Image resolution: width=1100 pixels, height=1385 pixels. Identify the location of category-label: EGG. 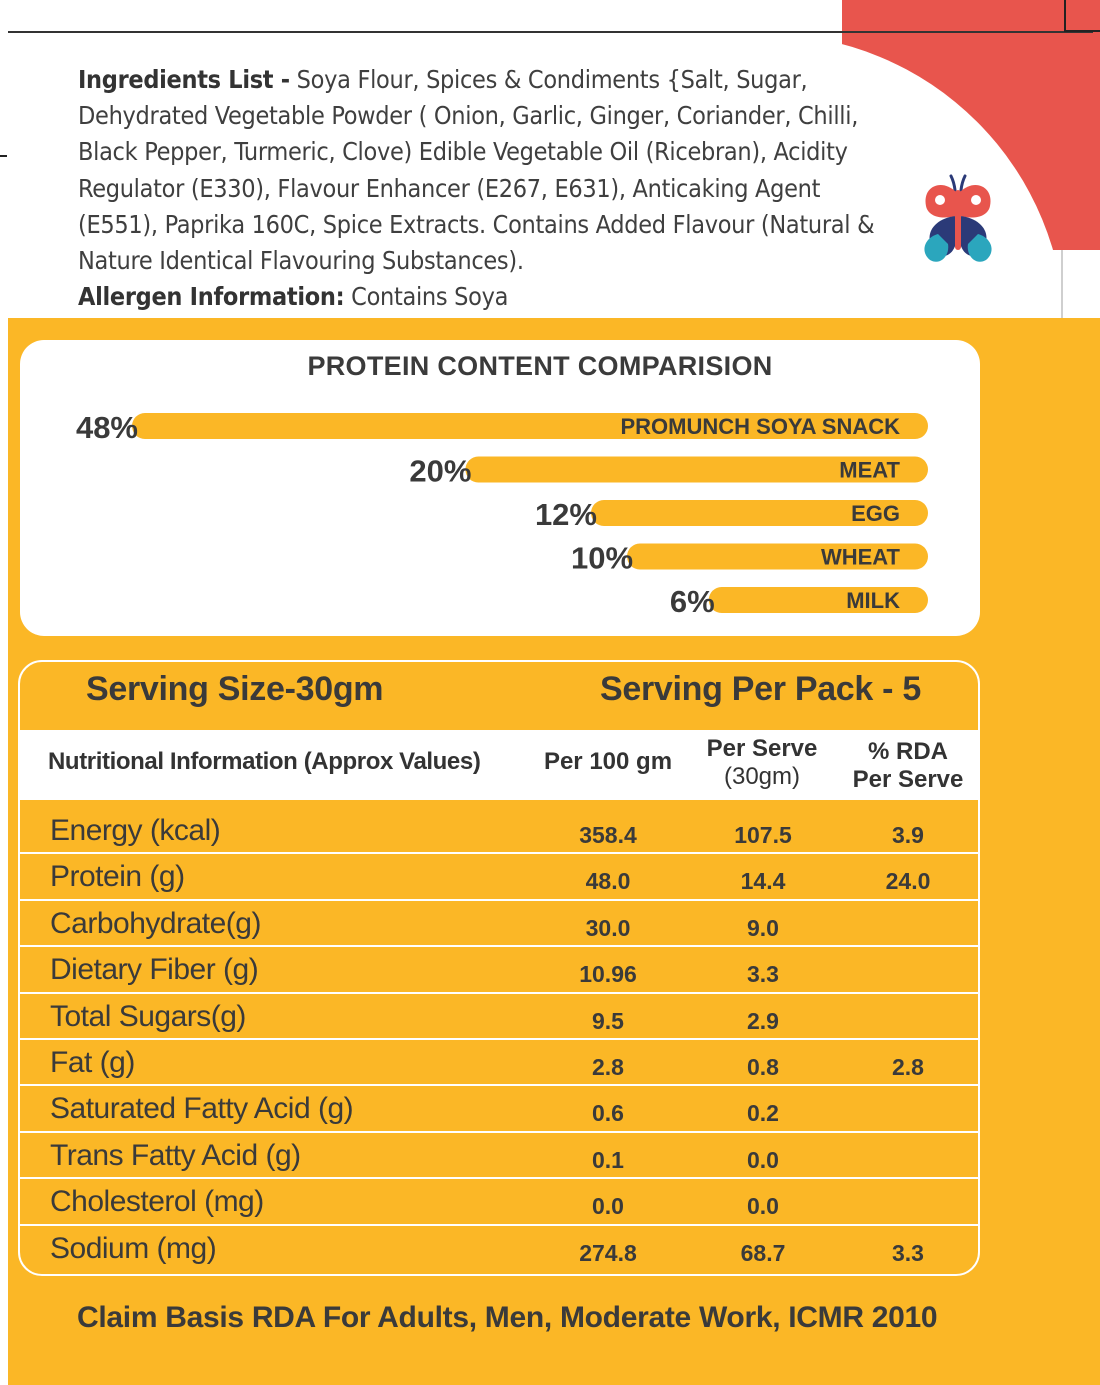
(875, 513).